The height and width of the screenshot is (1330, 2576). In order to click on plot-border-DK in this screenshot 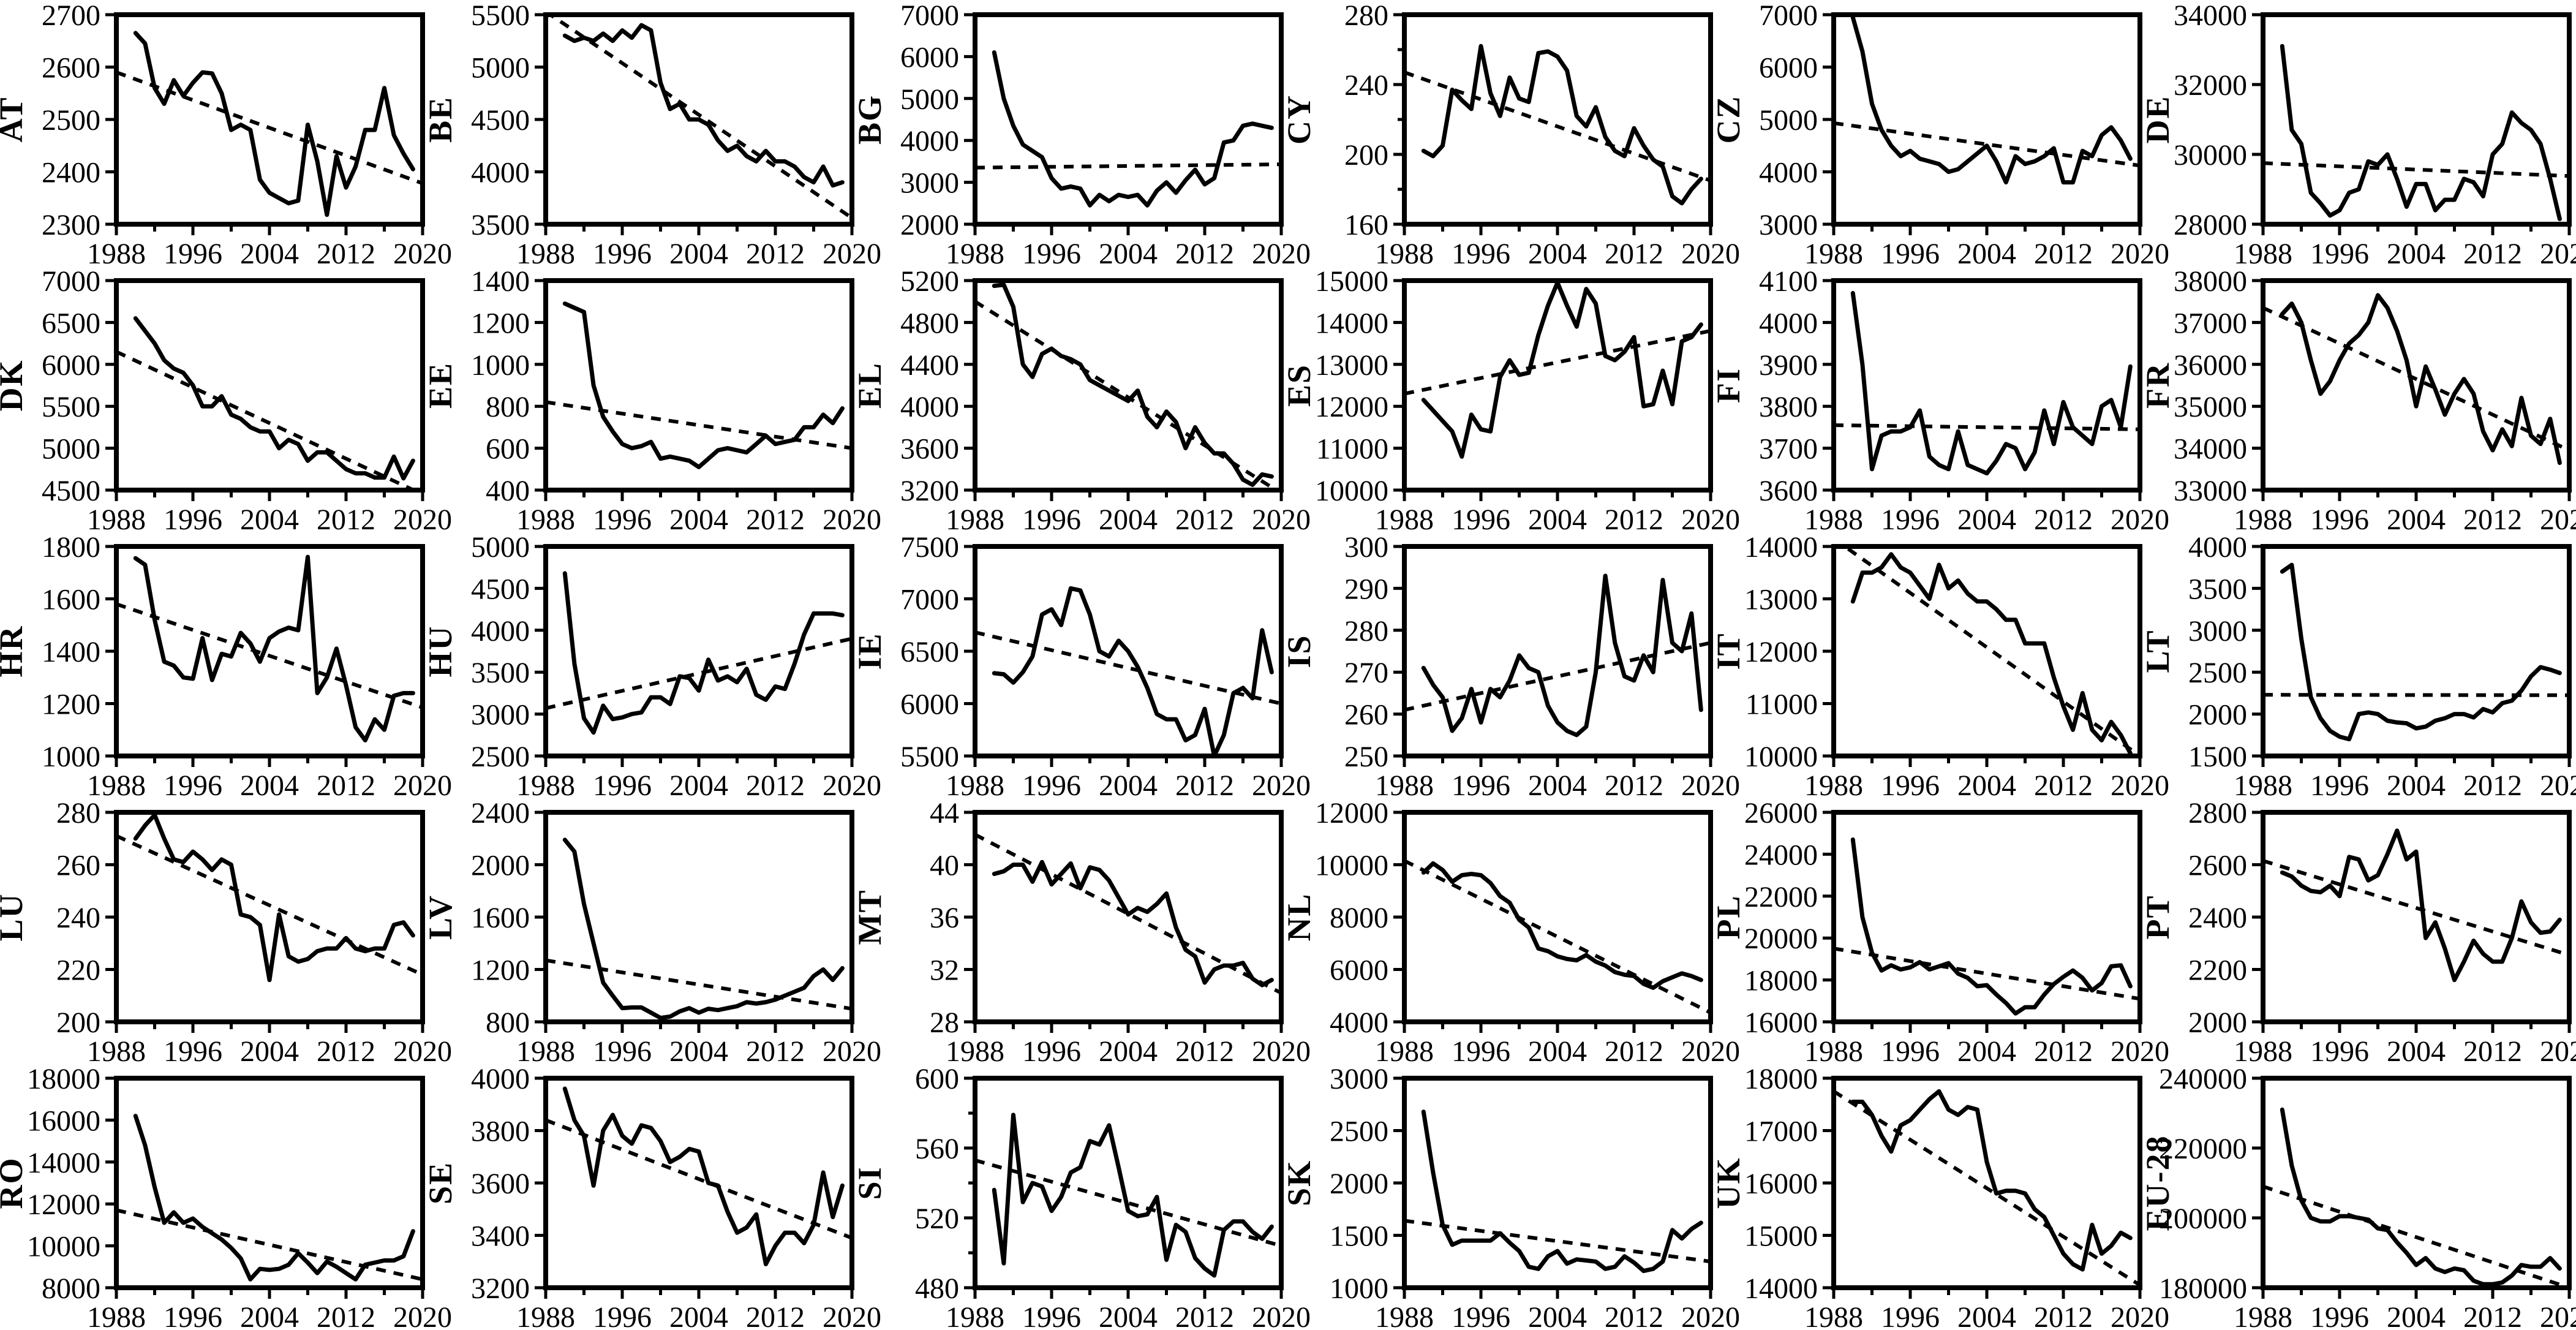, I will do `click(269, 385)`.